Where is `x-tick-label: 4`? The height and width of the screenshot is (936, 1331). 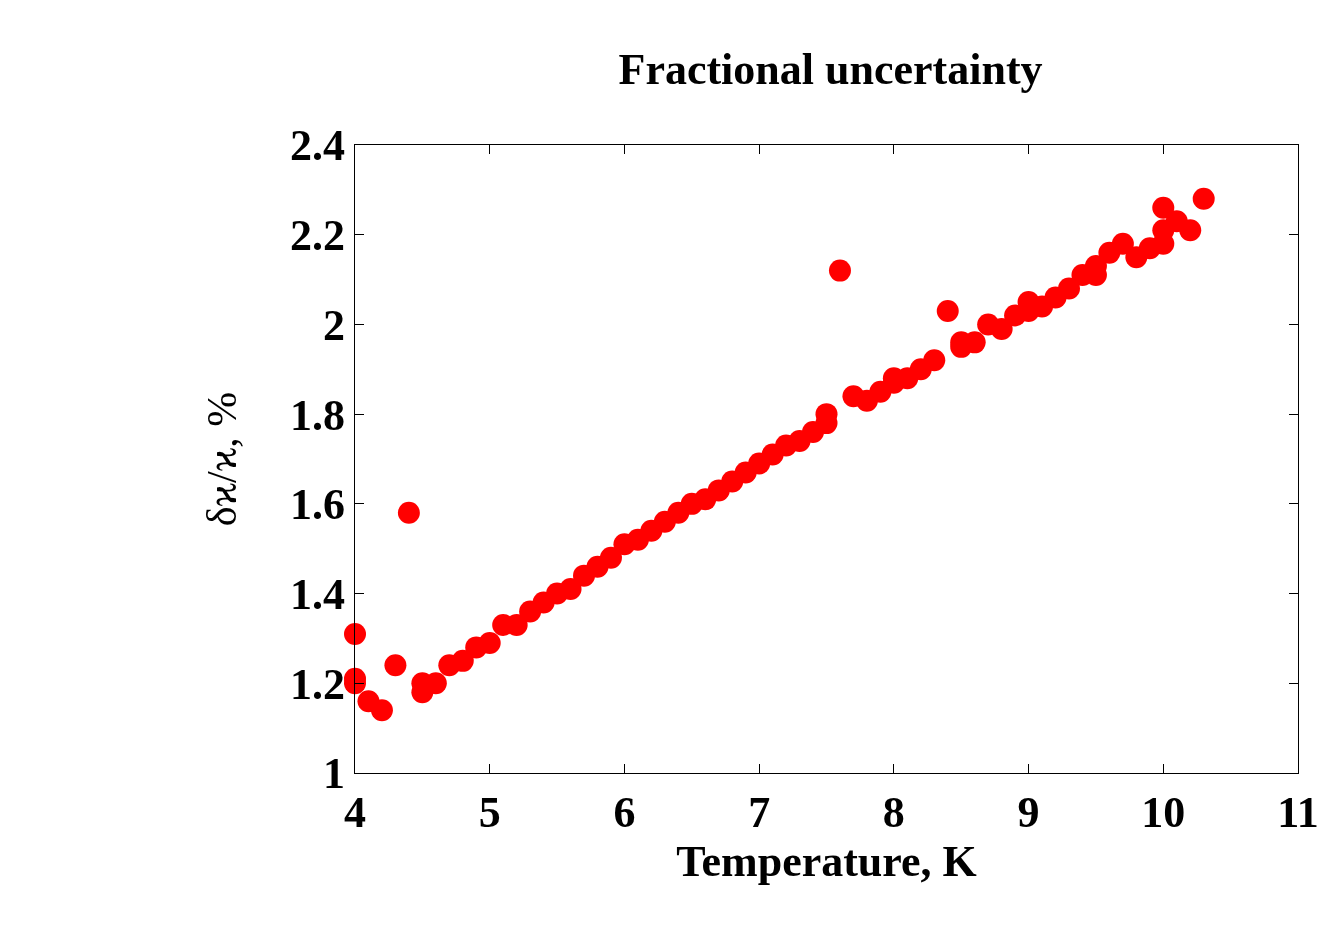
x-tick-label: 4 is located at coordinates (355, 812).